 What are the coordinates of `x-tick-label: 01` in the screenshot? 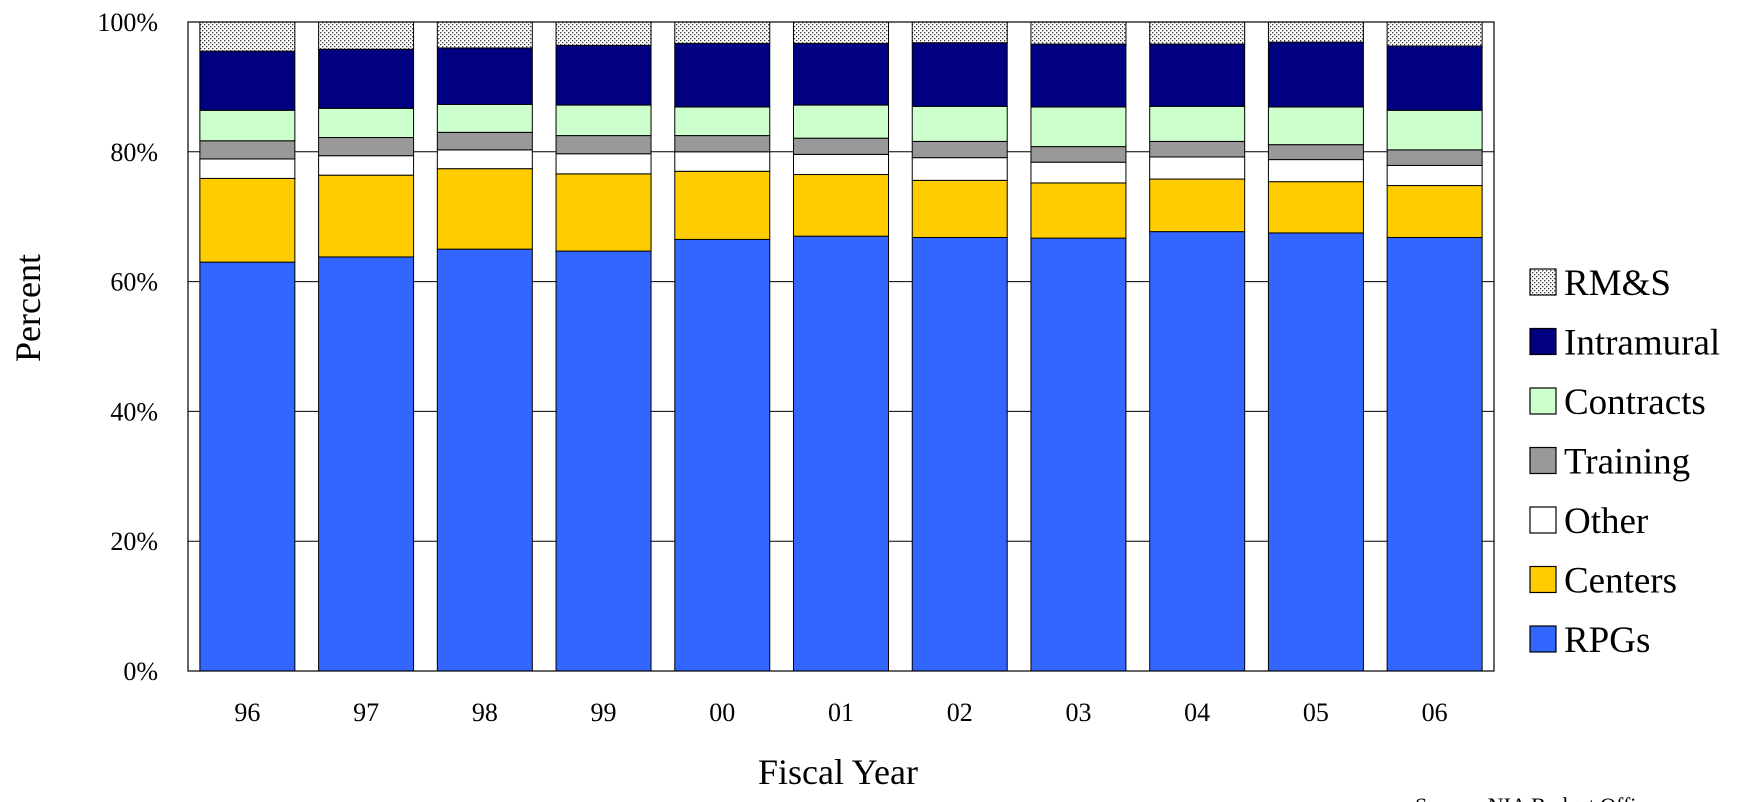 It's located at (841, 712).